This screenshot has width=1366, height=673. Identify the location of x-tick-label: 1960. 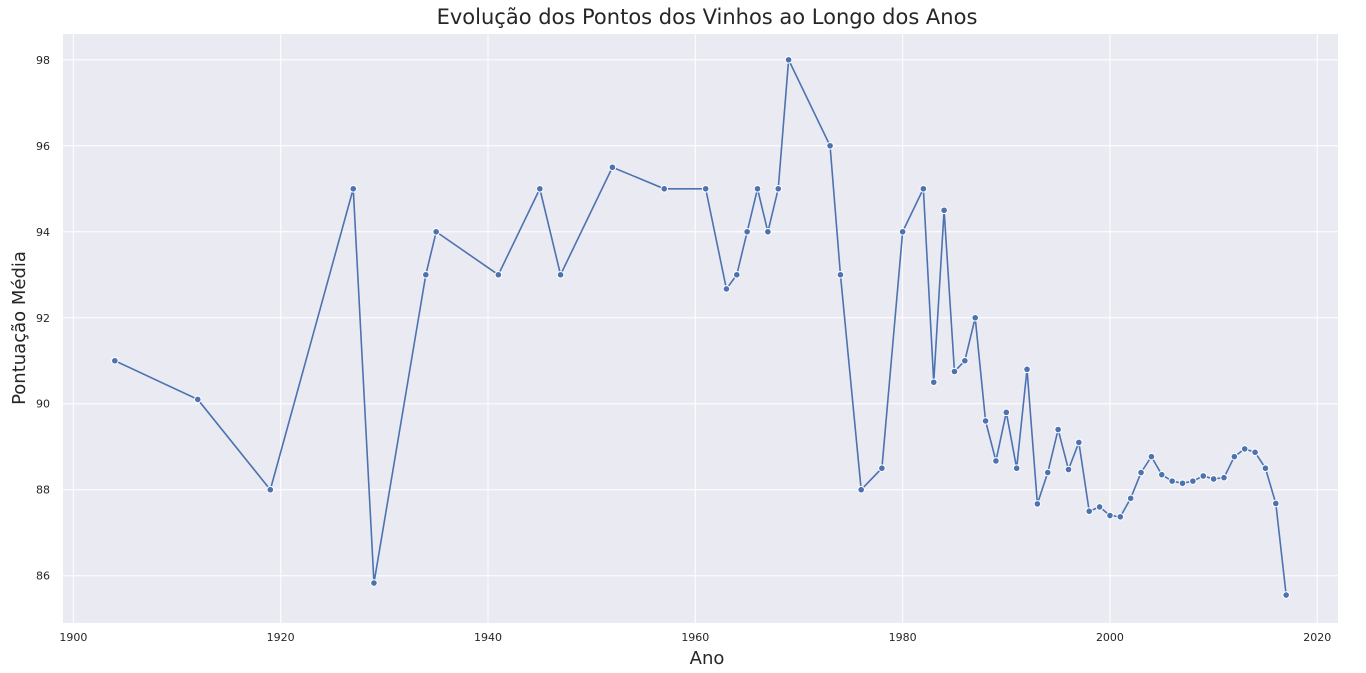
(695, 637).